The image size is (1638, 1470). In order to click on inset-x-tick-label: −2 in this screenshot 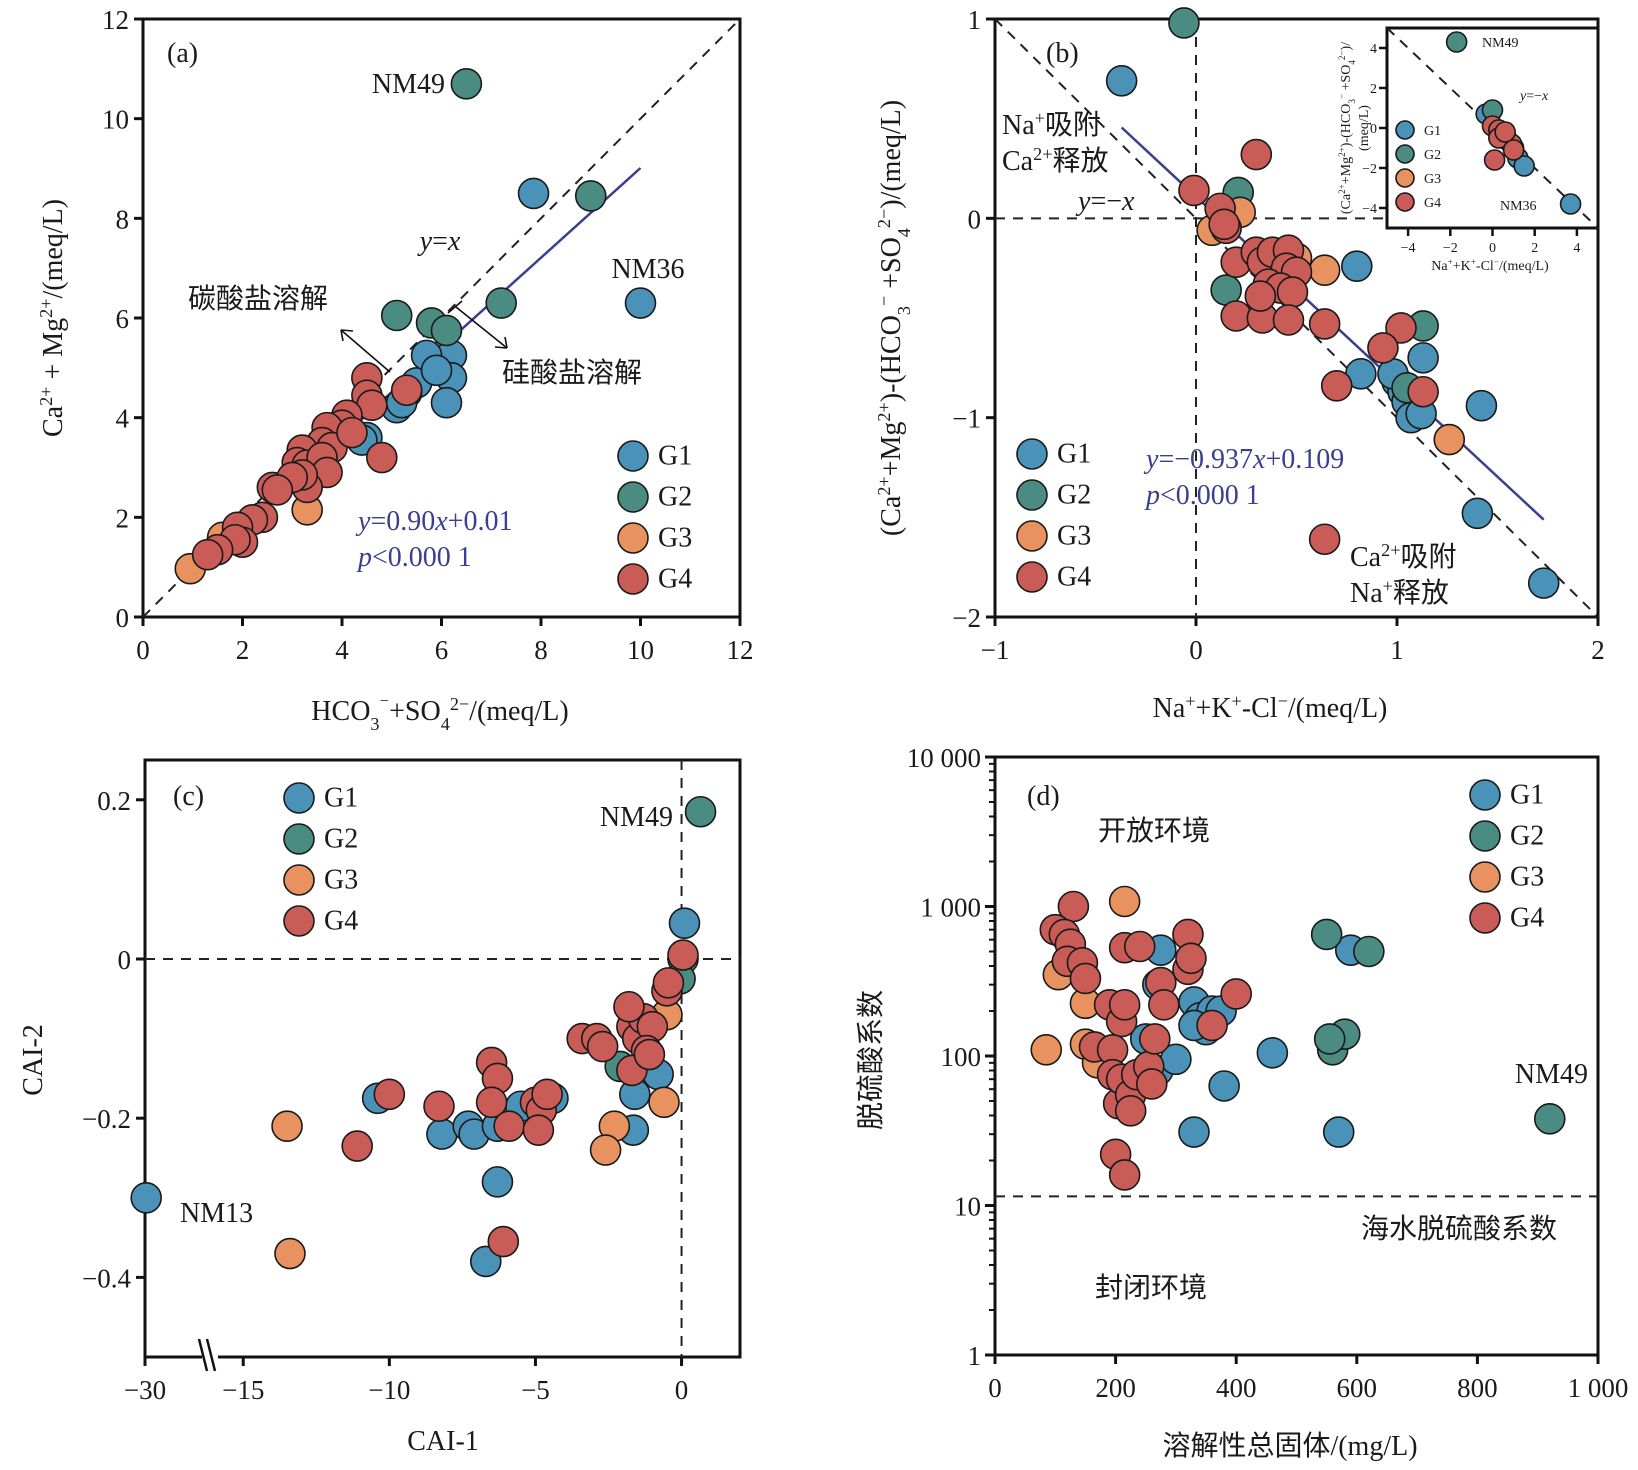, I will do `click(1450, 248)`.